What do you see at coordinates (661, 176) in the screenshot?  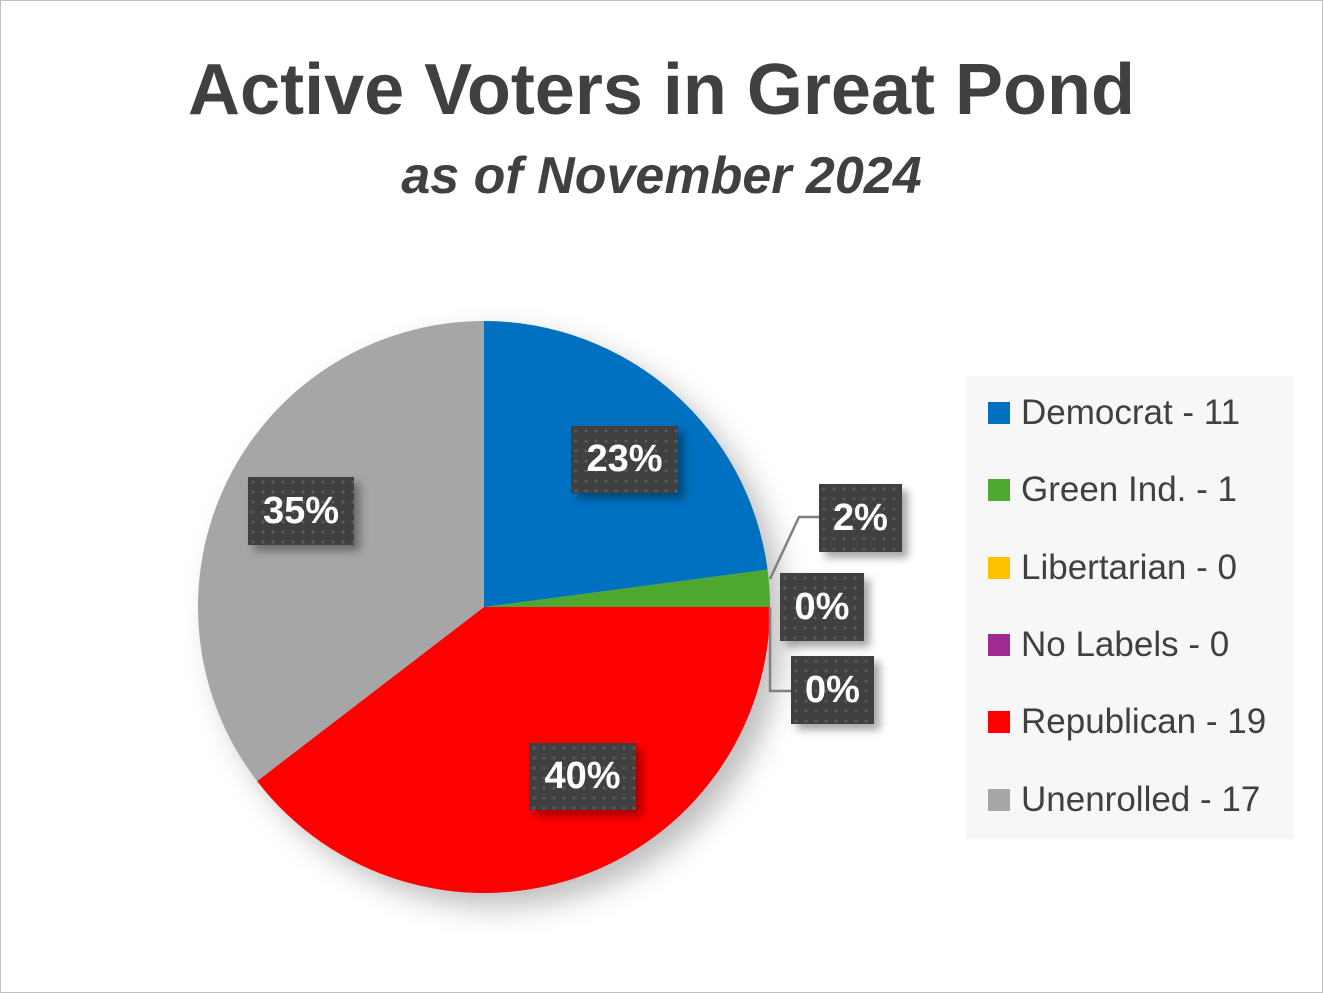 I see `chart-subtitle: as of November 2024` at bounding box center [661, 176].